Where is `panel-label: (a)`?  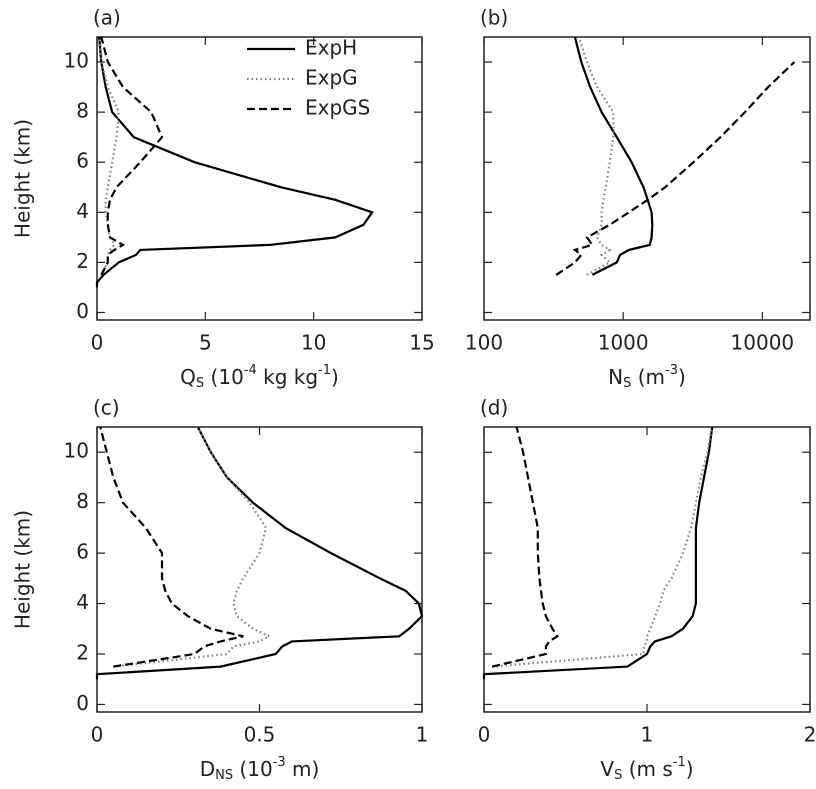 panel-label: (a) is located at coordinates (107, 18).